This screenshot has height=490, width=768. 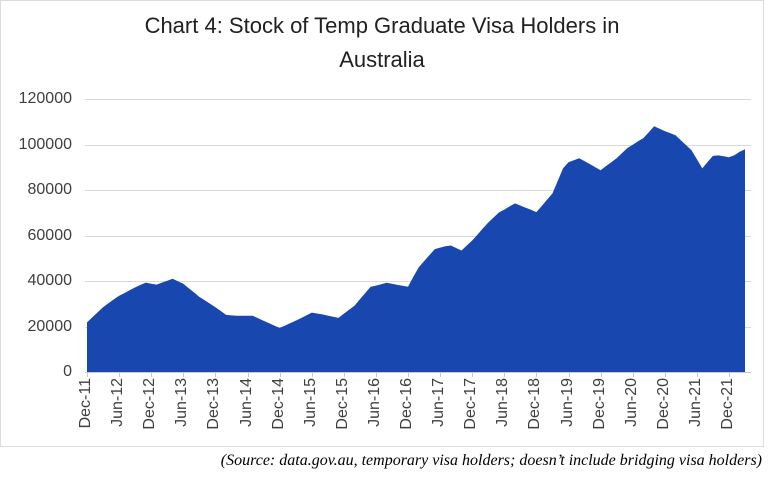 What do you see at coordinates (503, 402) in the screenshot?
I see `x-tick-label: Jun-18` at bounding box center [503, 402].